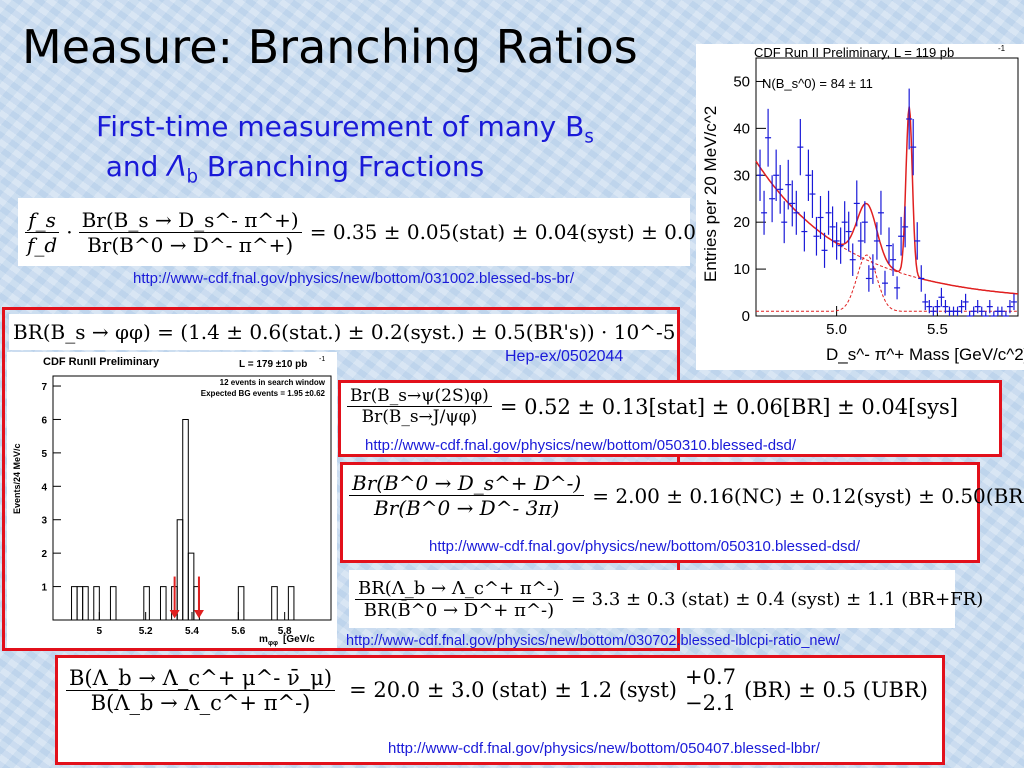 The height and width of the screenshot is (768, 1024). What do you see at coordinates (589, 137) in the screenshot?
I see `subtitle-line1-sub: s` at bounding box center [589, 137].